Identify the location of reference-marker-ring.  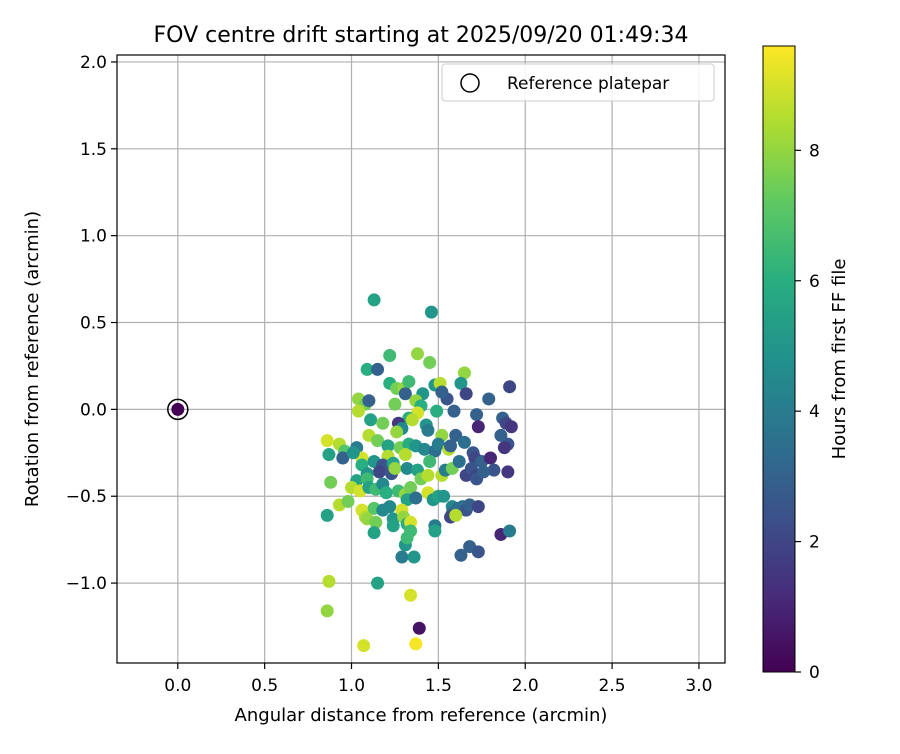
(178, 409).